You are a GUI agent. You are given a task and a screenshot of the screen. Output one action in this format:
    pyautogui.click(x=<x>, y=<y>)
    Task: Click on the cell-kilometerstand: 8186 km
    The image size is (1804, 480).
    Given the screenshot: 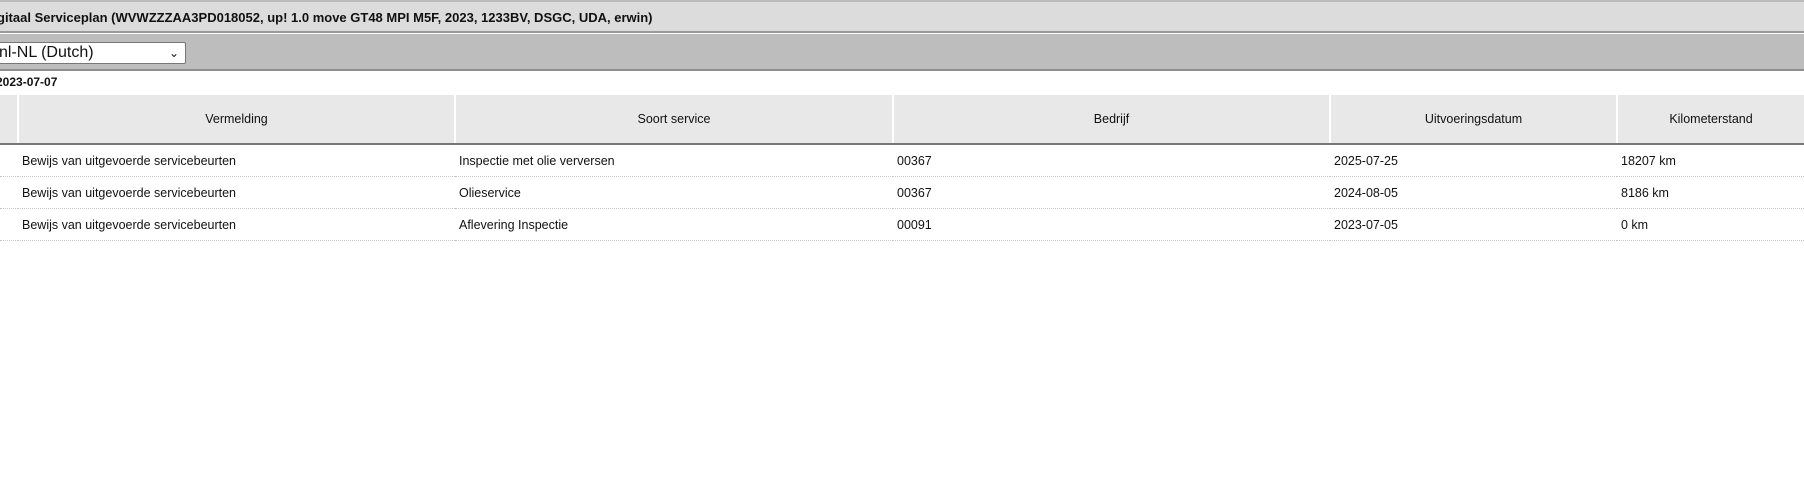 What is the action you would take?
    pyautogui.click(x=1710, y=192)
    